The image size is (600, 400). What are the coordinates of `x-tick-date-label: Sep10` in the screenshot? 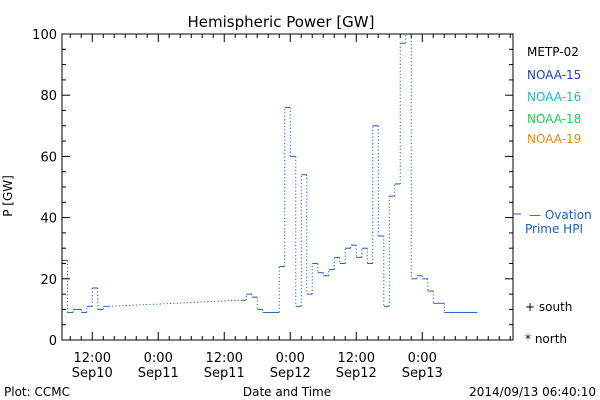 It's located at (92, 373).